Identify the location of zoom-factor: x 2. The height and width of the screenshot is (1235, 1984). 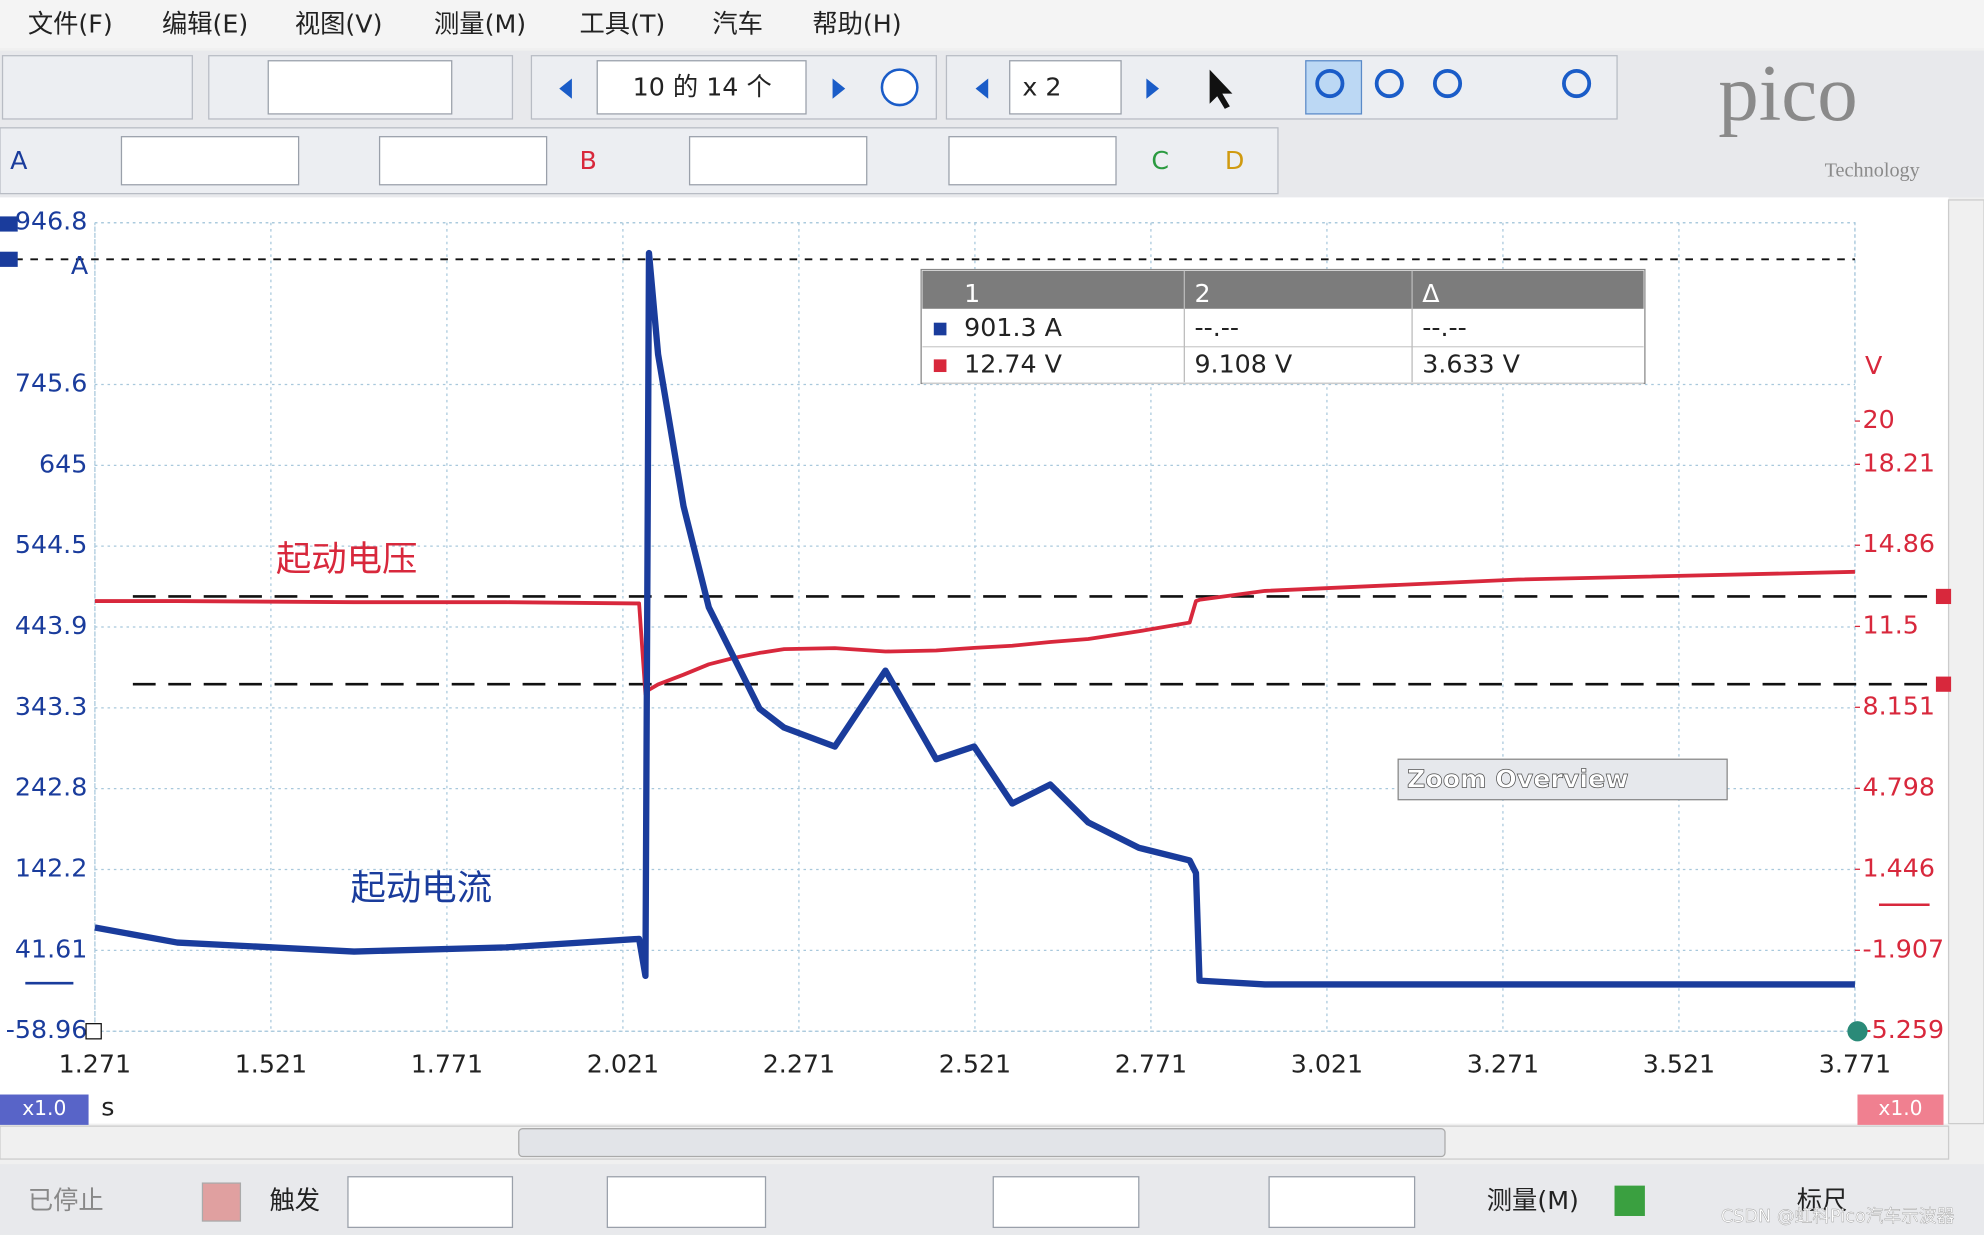
(1041, 87).